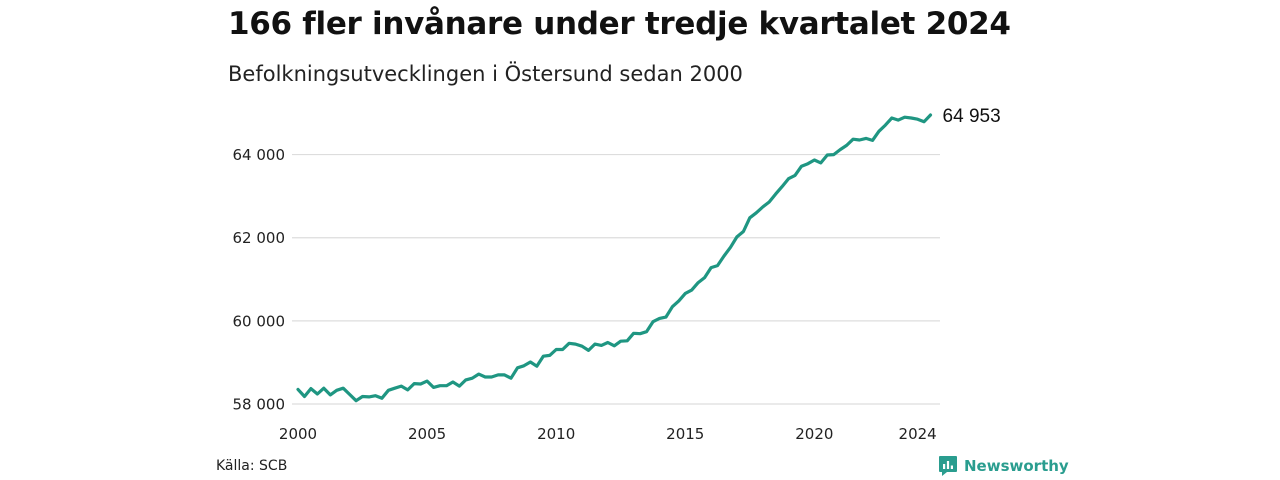 Image resolution: width=1280 pixels, height=480 pixels. Describe the element at coordinates (259, 321) in the screenshot. I see `y-tick-label: 60 000` at that location.